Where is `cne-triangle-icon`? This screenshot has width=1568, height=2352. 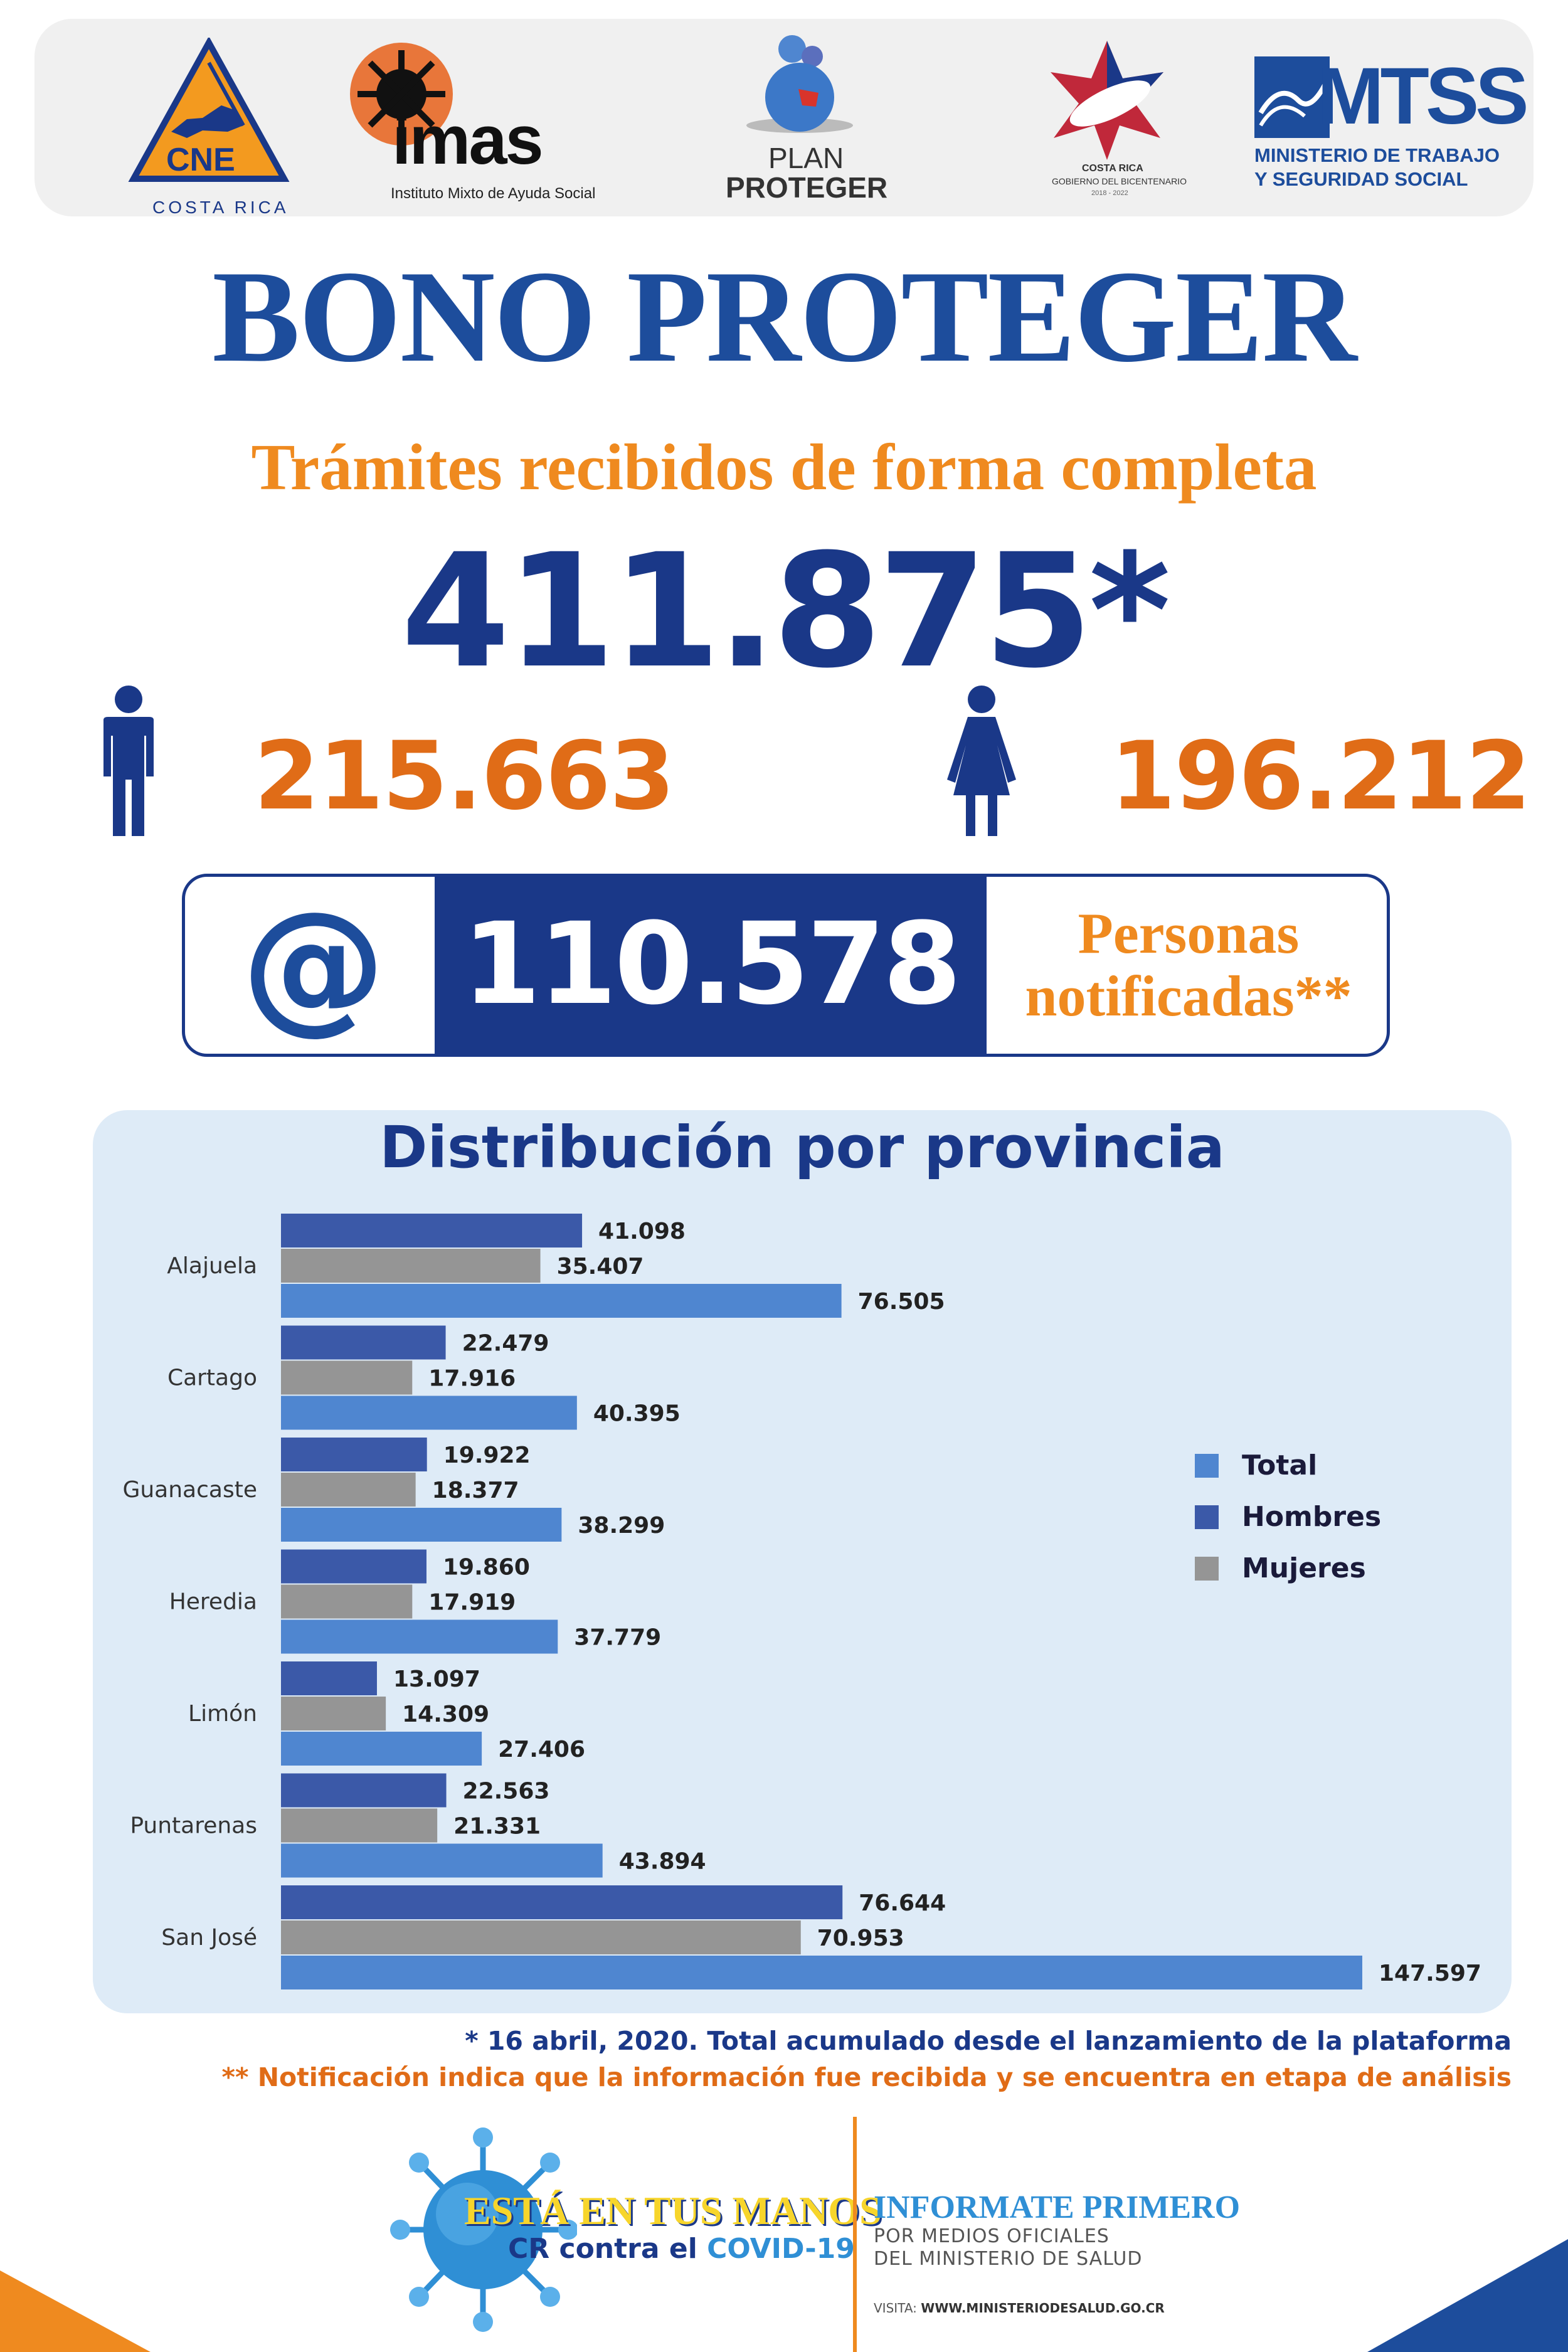 cne-triangle-icon is located at coordinates (209, 109).